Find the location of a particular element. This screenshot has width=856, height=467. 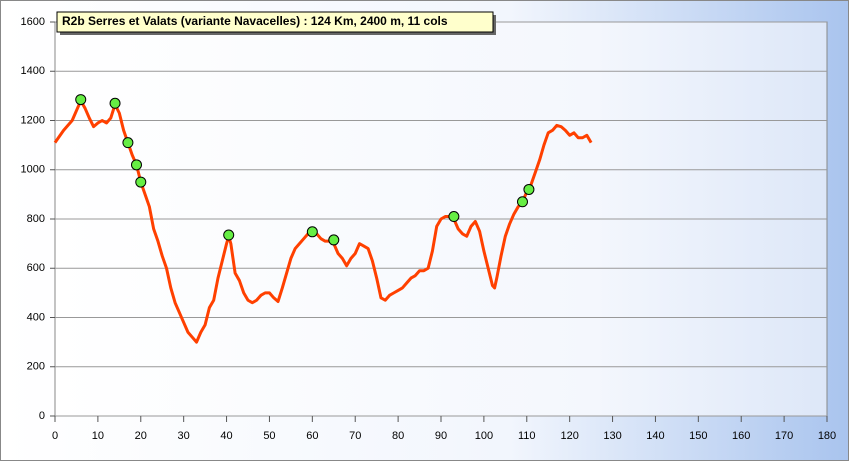

x-tick-label: 180 is located at coordinates (827, 436).